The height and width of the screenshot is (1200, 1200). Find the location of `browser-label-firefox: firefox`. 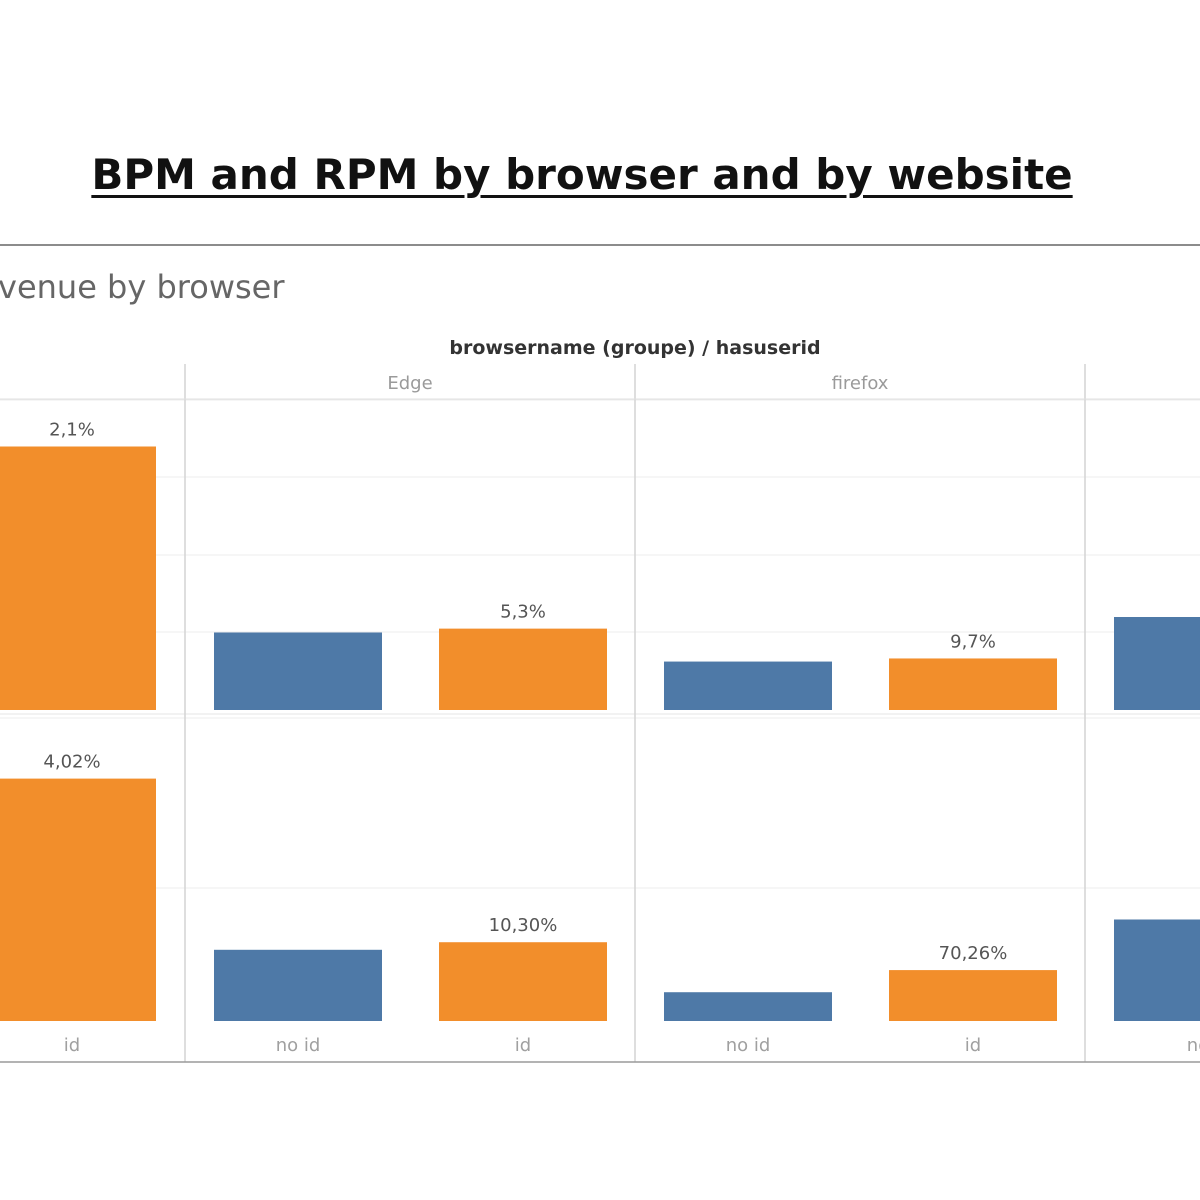

browser-label-firefox: firefox is located at coordinates (860, 383).